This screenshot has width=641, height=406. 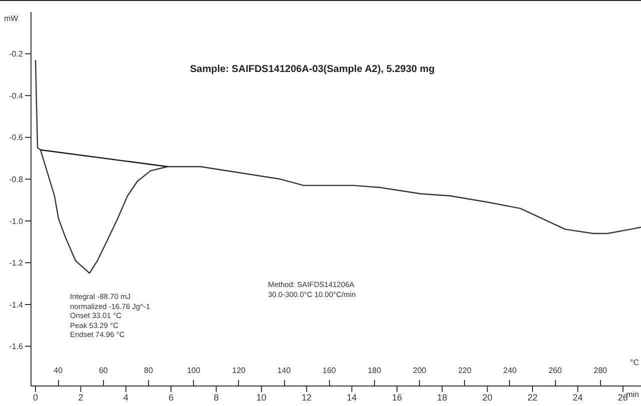 What do you see at coordinates (623, 397) in the screenshot?
I see `x-tick-label: 26` at bounding box center [623, 397].